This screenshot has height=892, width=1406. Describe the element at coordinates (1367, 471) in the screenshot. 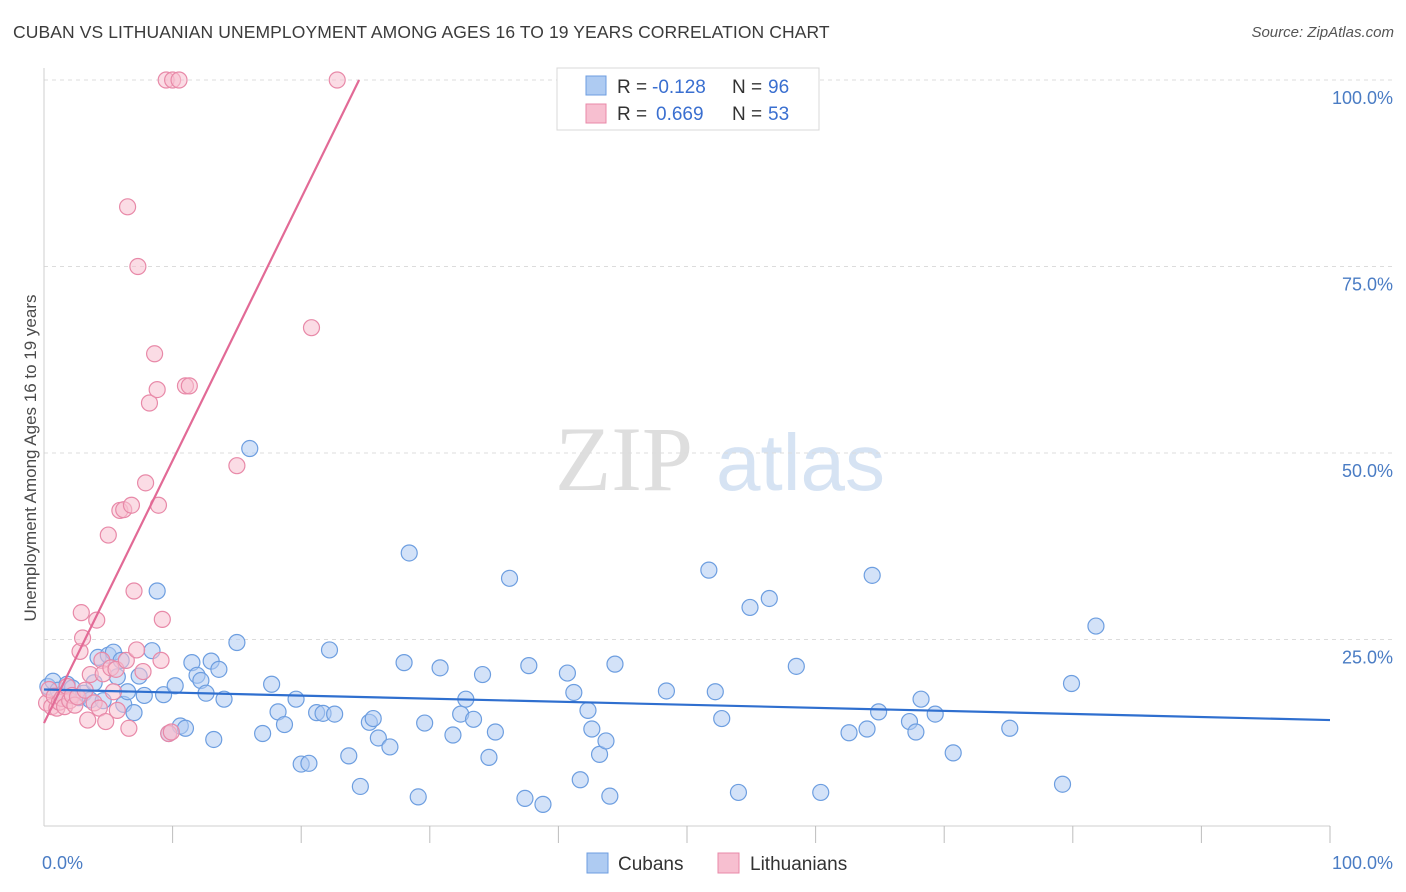

I see `y-tick-label-50: 50.0%` at that location.